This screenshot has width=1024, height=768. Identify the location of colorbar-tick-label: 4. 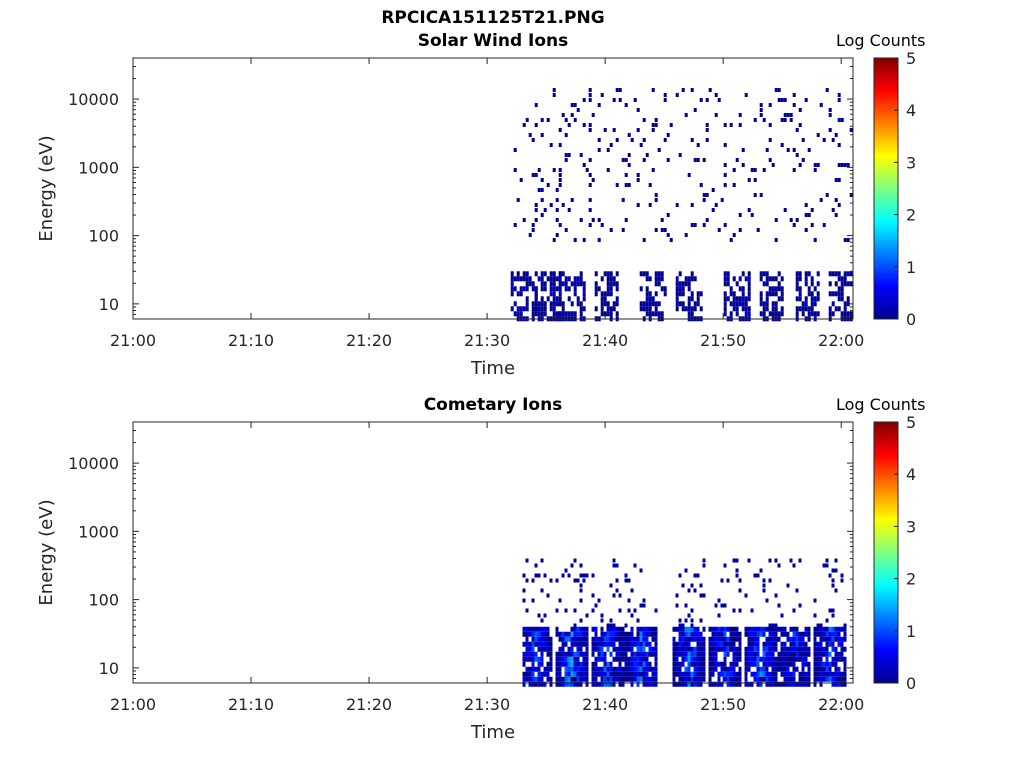
(911, 110).